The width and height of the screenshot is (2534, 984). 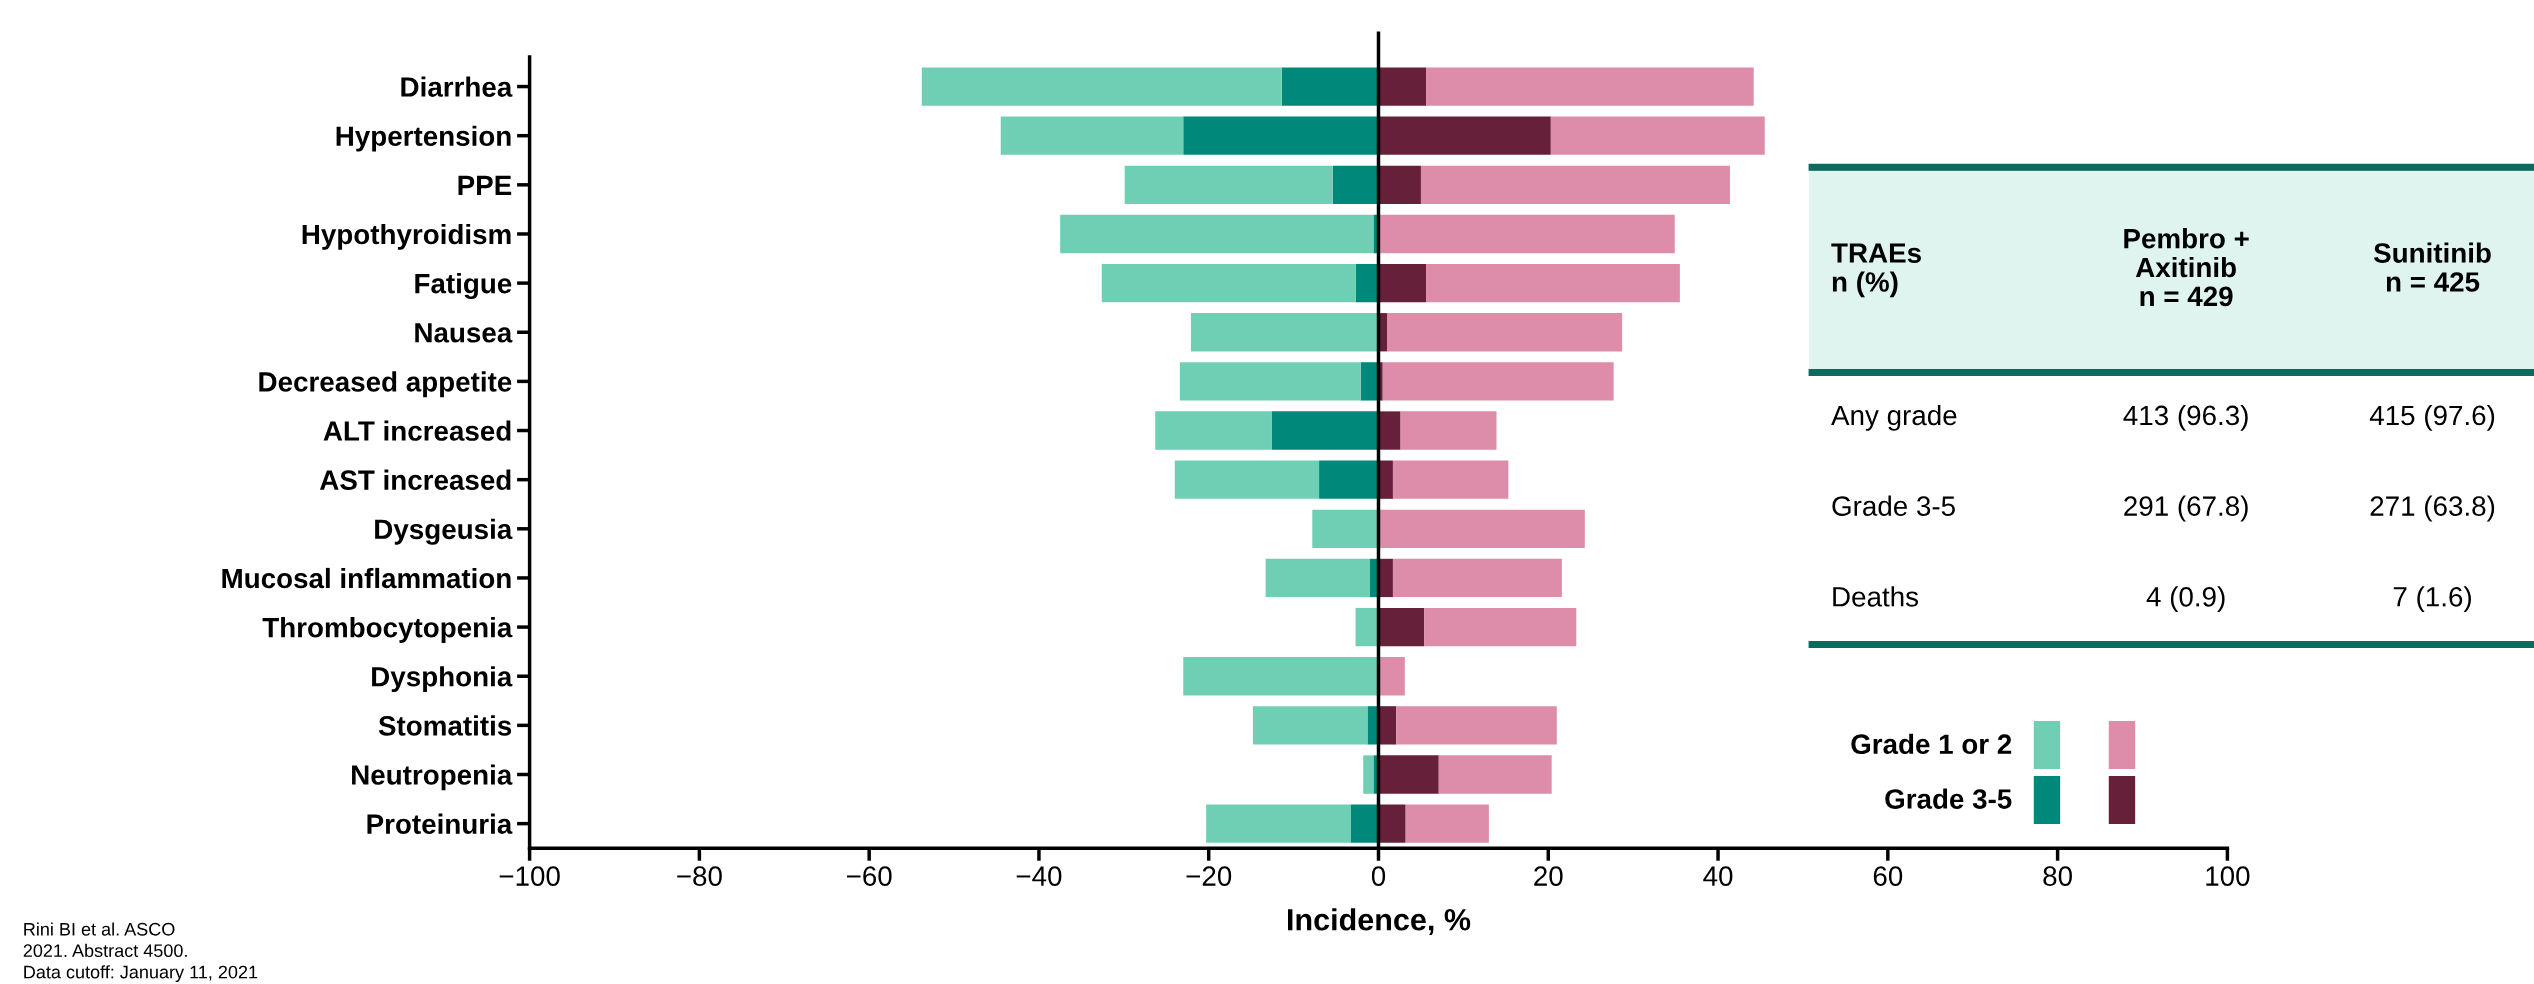 What do you see at coordinates (2186, 508) in the screenshot?
I see `annotation: 291 (67.8)` at bounding box center [2186, 508].